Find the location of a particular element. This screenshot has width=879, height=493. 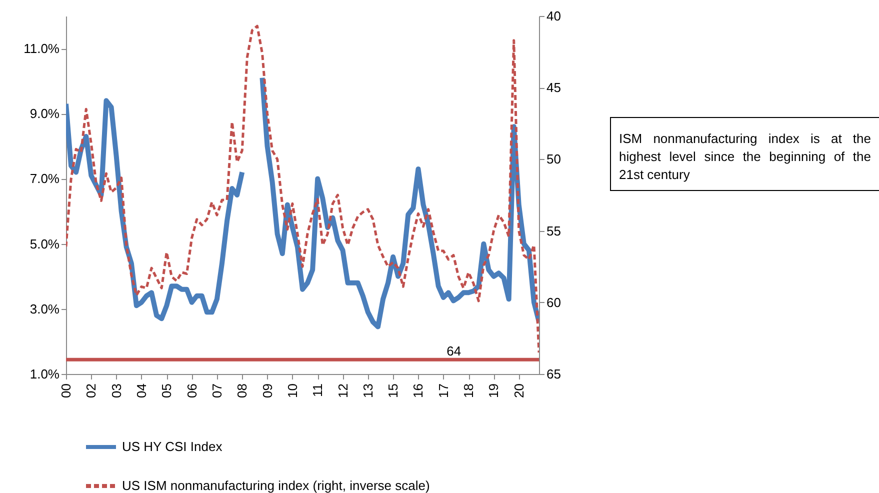

x-tick-label: 00 is located at coordinates (66, 391).